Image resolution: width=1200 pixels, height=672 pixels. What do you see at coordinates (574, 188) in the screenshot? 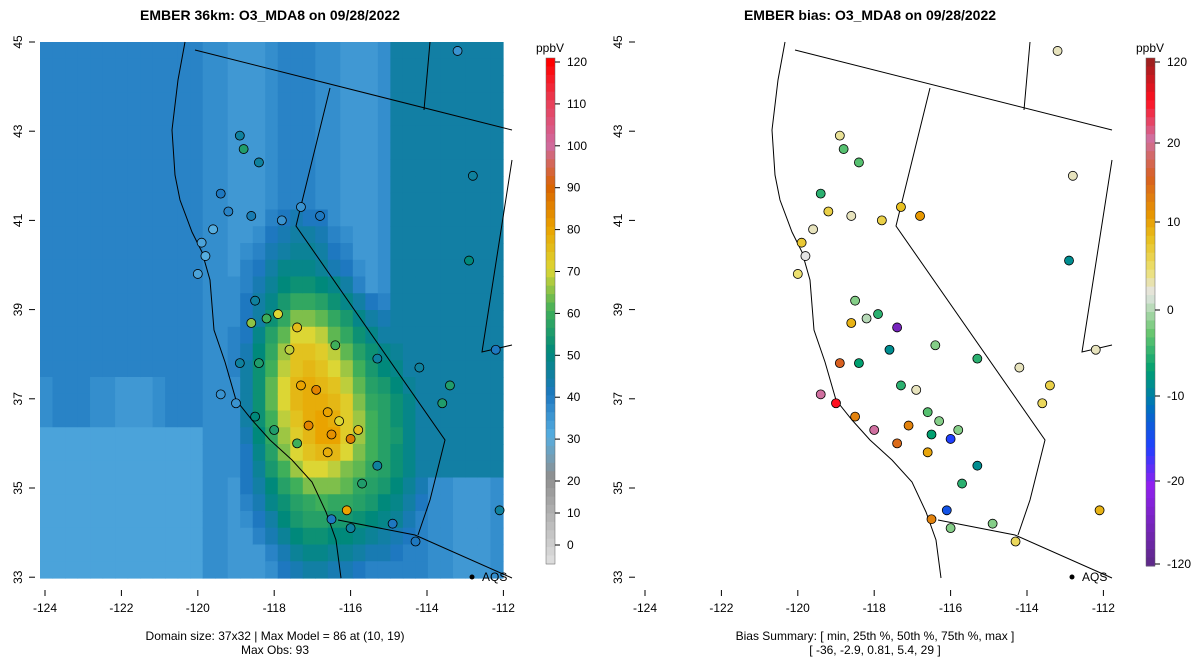
I see `colorbar-tick-label: 90` at bounding box center [574, 188].